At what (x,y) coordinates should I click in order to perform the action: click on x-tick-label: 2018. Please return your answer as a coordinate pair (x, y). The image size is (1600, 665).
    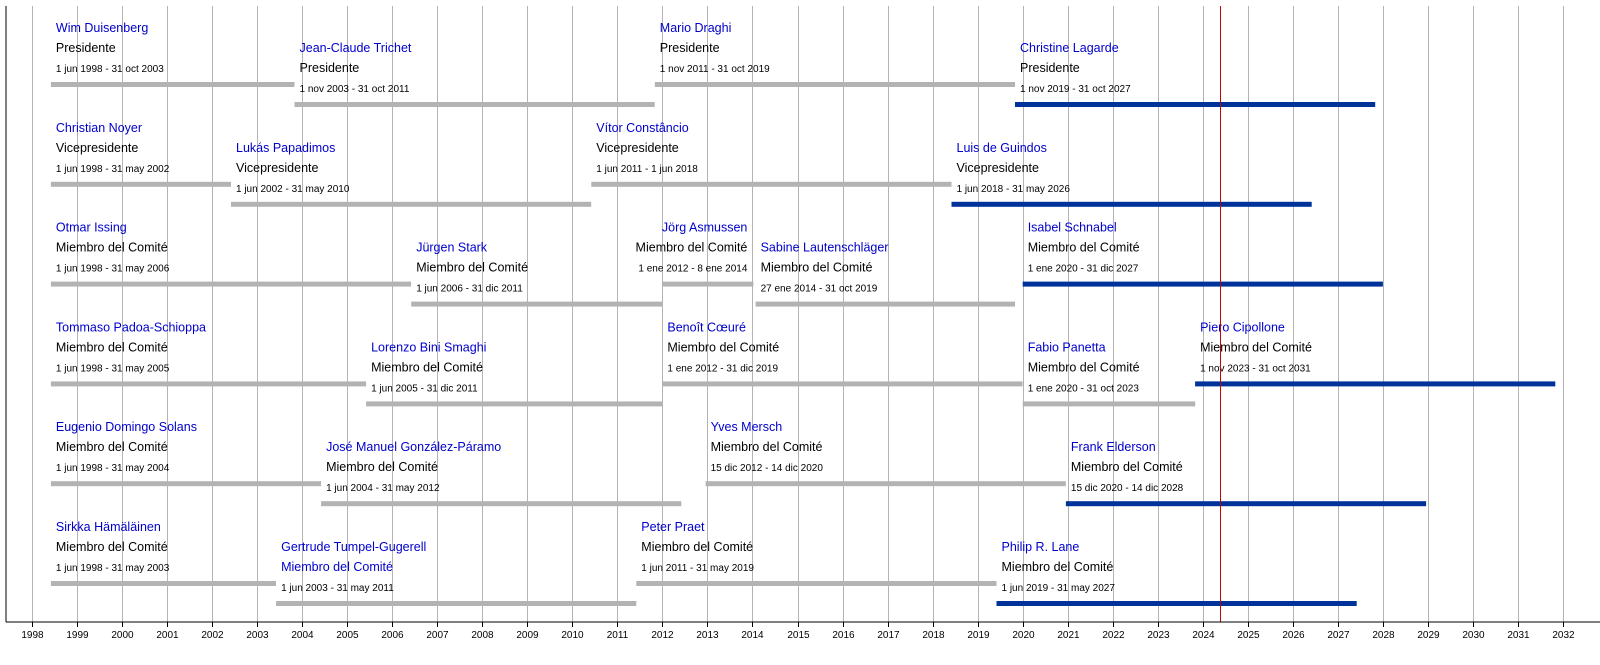
    Looking at the image, I should click on (933, 635).